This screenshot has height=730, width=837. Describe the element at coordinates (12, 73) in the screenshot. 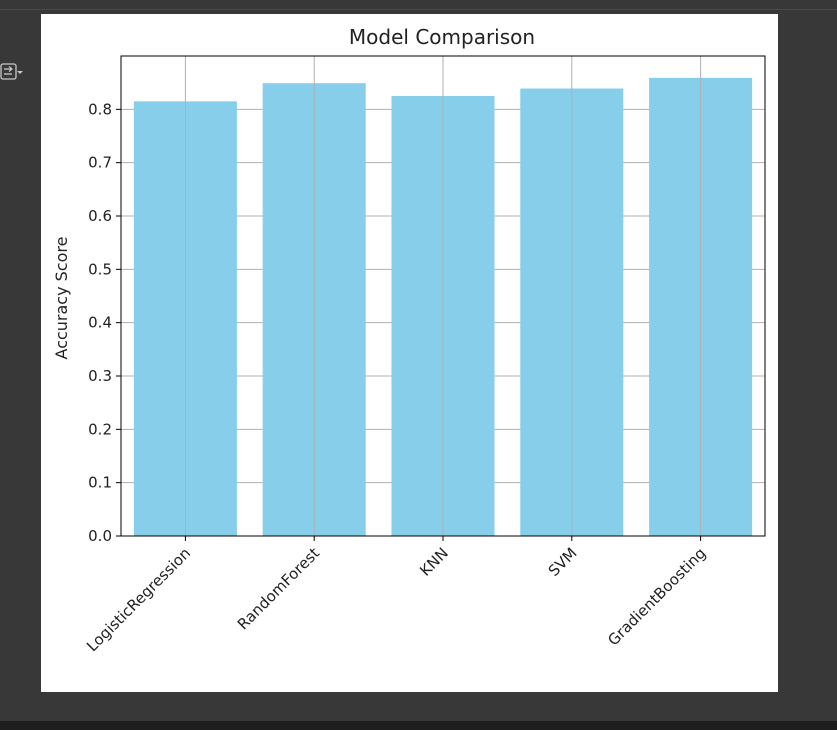

I see `output-collapse-icon` at that location.